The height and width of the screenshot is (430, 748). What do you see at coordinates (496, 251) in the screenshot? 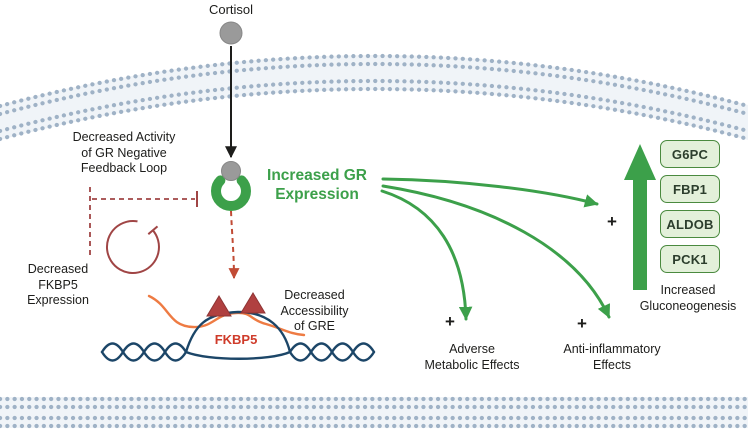
I see `arrow-to-anti-inflammatory` at bounding box center [496, 251].